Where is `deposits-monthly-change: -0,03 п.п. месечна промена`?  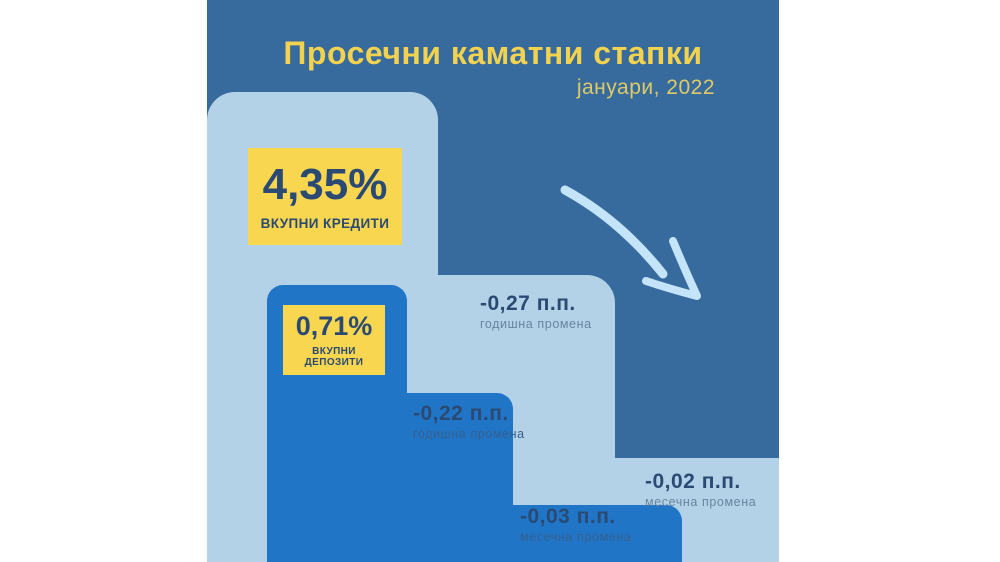
deposits-monthly-change: -0,03 п.п. месечна промена is located at coordinates (575, 525).